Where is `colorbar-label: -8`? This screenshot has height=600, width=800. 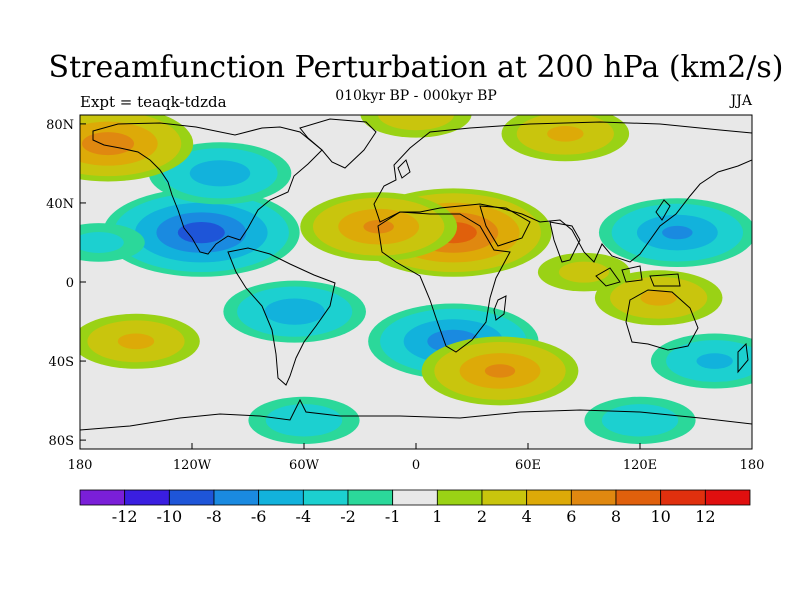 colorbar-label: -8 is located at coordinates (214, 516).